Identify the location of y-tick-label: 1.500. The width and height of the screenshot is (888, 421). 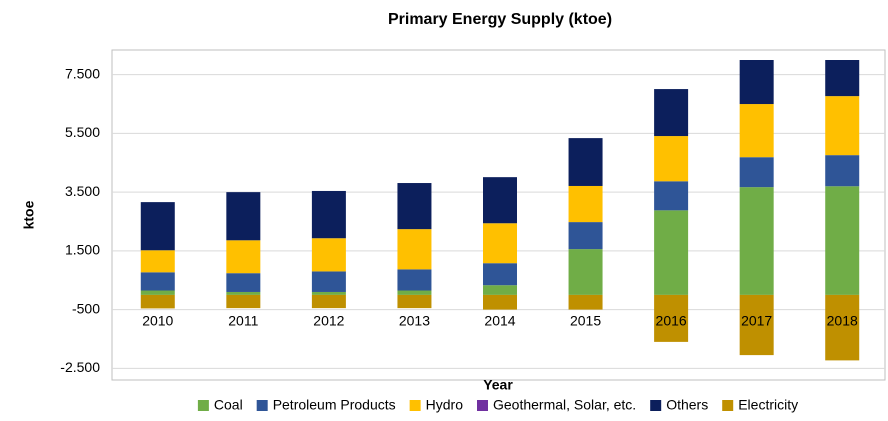
(82, 250).